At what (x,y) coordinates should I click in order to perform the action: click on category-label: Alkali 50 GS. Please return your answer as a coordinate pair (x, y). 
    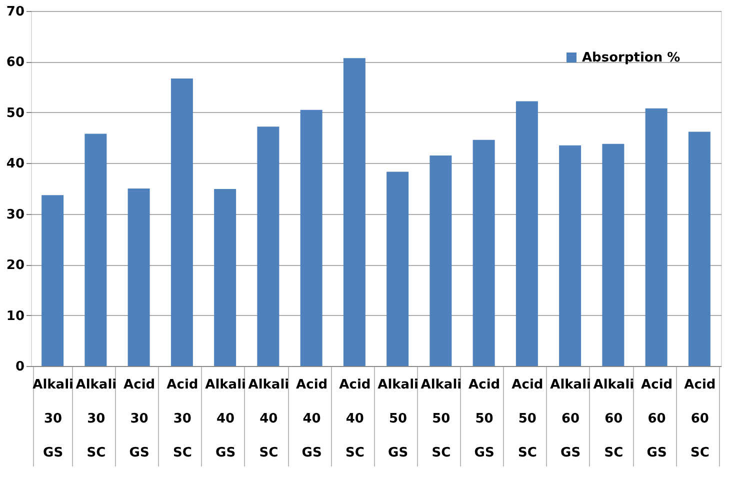
    Looking at the image, I should click on (398, 419).